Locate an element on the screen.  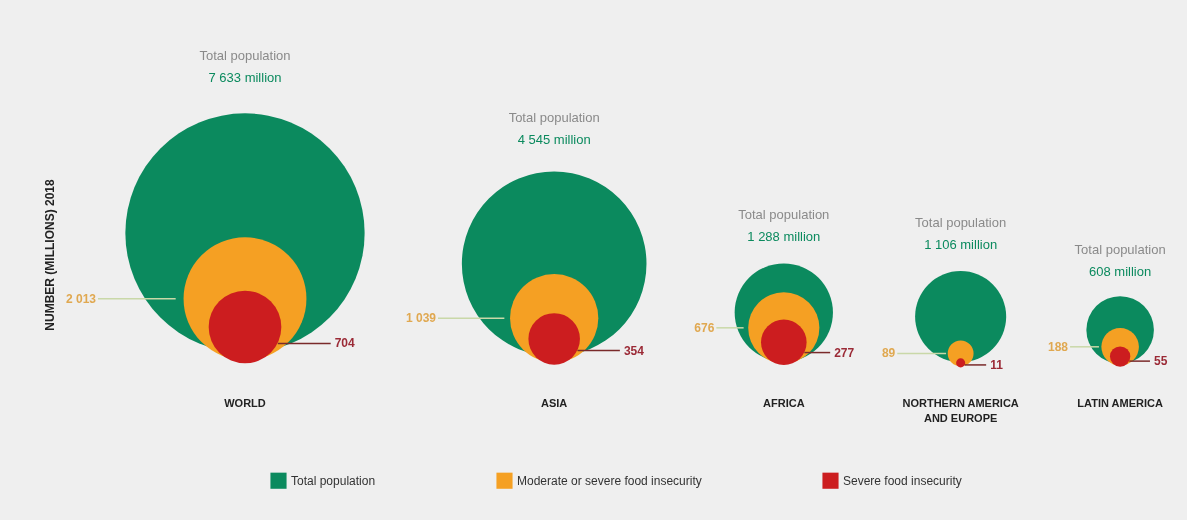
category-label: ASIA is located at coordinates (554, 403).